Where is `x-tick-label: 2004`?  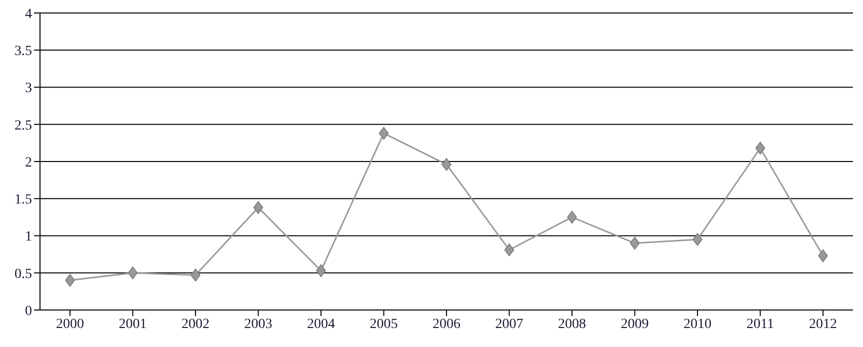 x-tick-label: 2004 is located at coordinates (321, 324).